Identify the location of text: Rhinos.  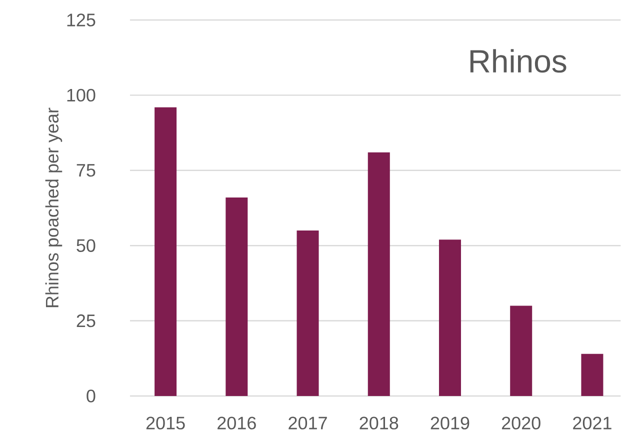
(518, 61).